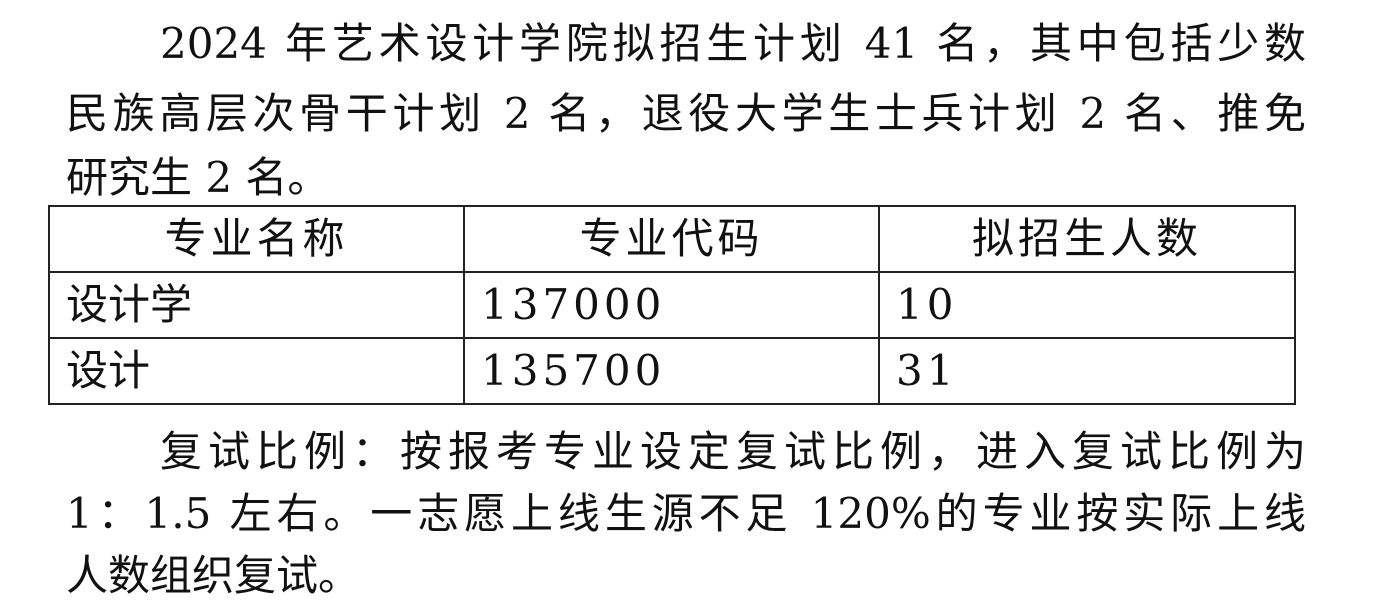 The width and height of the screenshot is (1378, 614). What do you see at coordinates (733, 451) in the screenshot?
I see `retest-line-1: 复试比例：按报考专业设定复试比例，进入复试比例为` at bounding box center [733, 451].